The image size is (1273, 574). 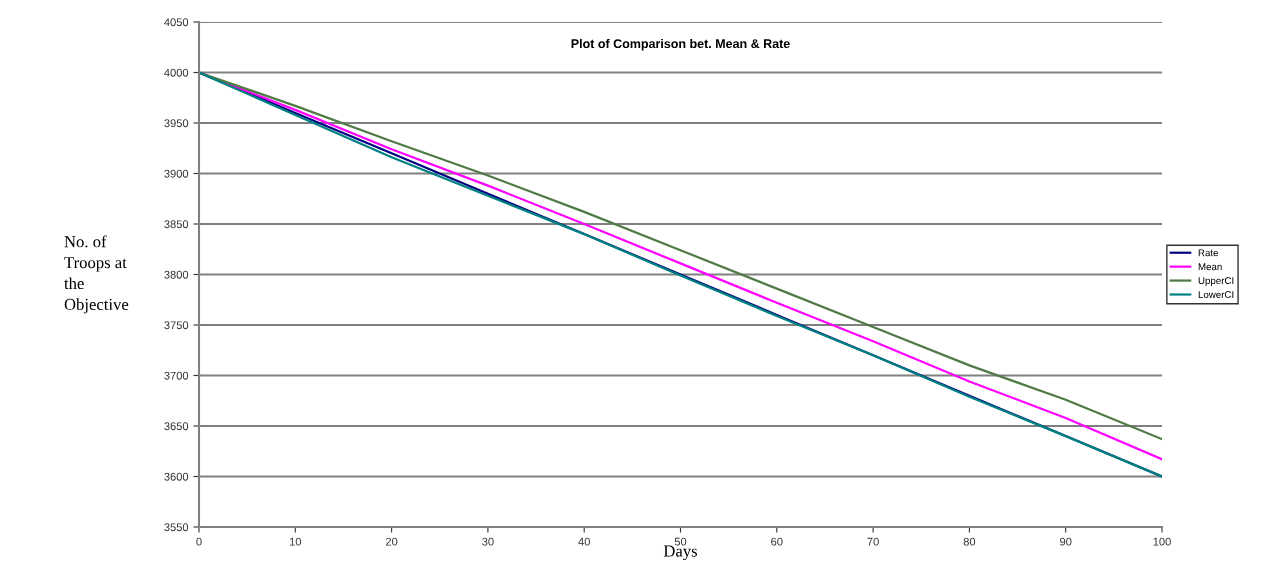 What do you see at coordinates (176, 375) in the screenshot?
I see `y-tick-label: 3700` at bounding box center [176, 375].